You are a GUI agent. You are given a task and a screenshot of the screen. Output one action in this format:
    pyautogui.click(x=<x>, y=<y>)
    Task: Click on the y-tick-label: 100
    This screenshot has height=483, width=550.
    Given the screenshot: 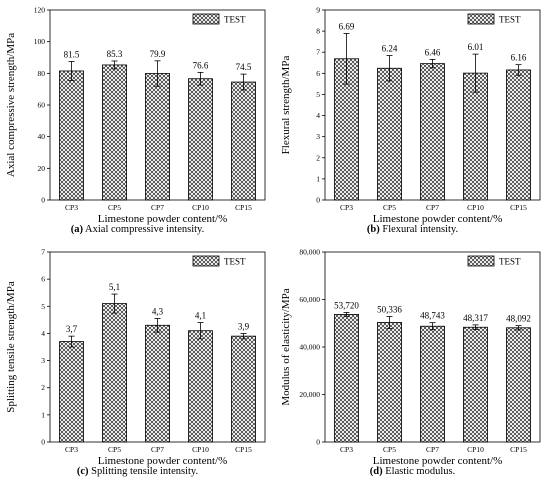 What is the action you would take?
    pyautogui.click(x=40, y=41)
    